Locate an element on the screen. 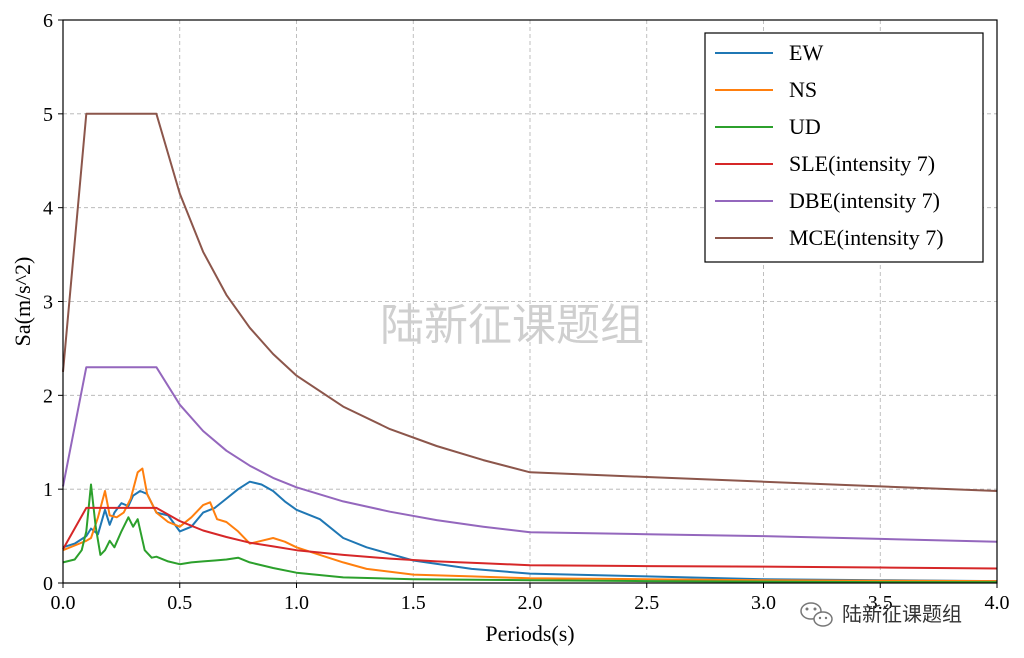  x-tick-label: 3.5 is located at coordinates (880, 603).